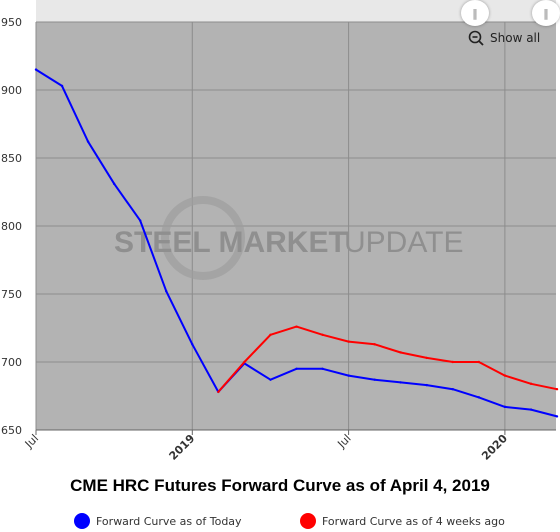  Describe the element at coordinates (413, 521) in the screenshot. I see `legend-label: Forward Curve as of 4 weeks ago` at that location.